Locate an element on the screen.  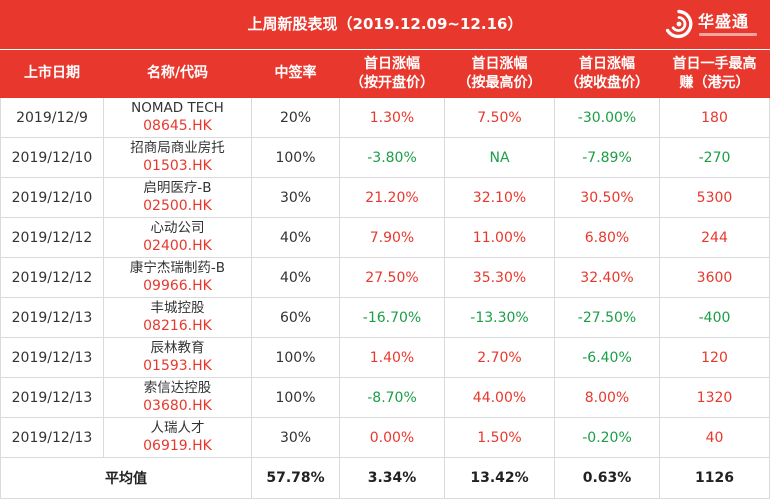
max-lot-profit: 3600 is located at coordinates (715, 278).